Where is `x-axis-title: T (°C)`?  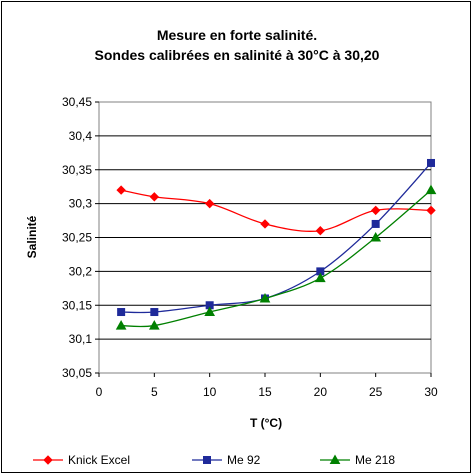 x-axis-title: T (°C) is located at coordinates (266, 423).